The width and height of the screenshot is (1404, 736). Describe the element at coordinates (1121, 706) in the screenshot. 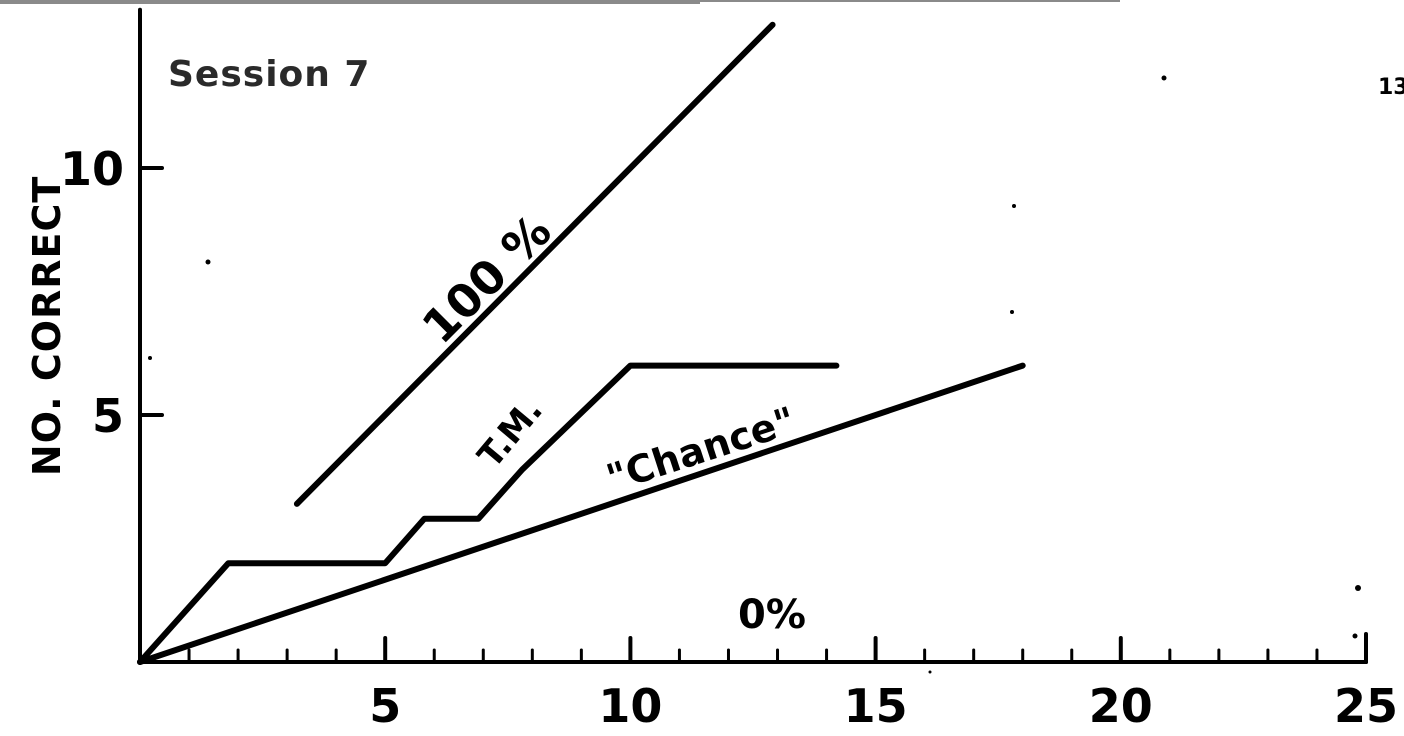

I see `x-tick-label: 20` at that location.